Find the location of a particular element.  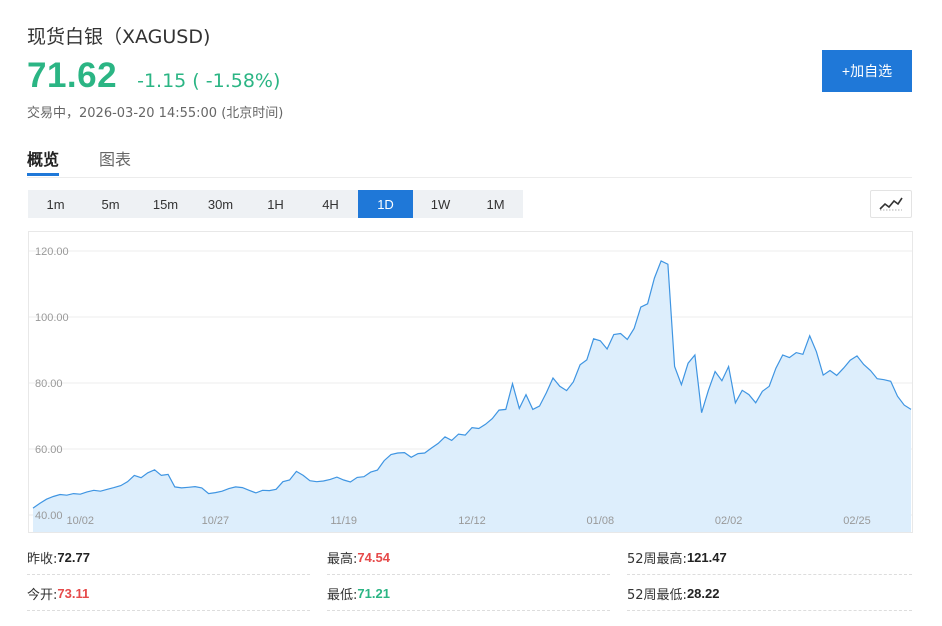

period-5m: 5m is located at coordinates (110, 204).